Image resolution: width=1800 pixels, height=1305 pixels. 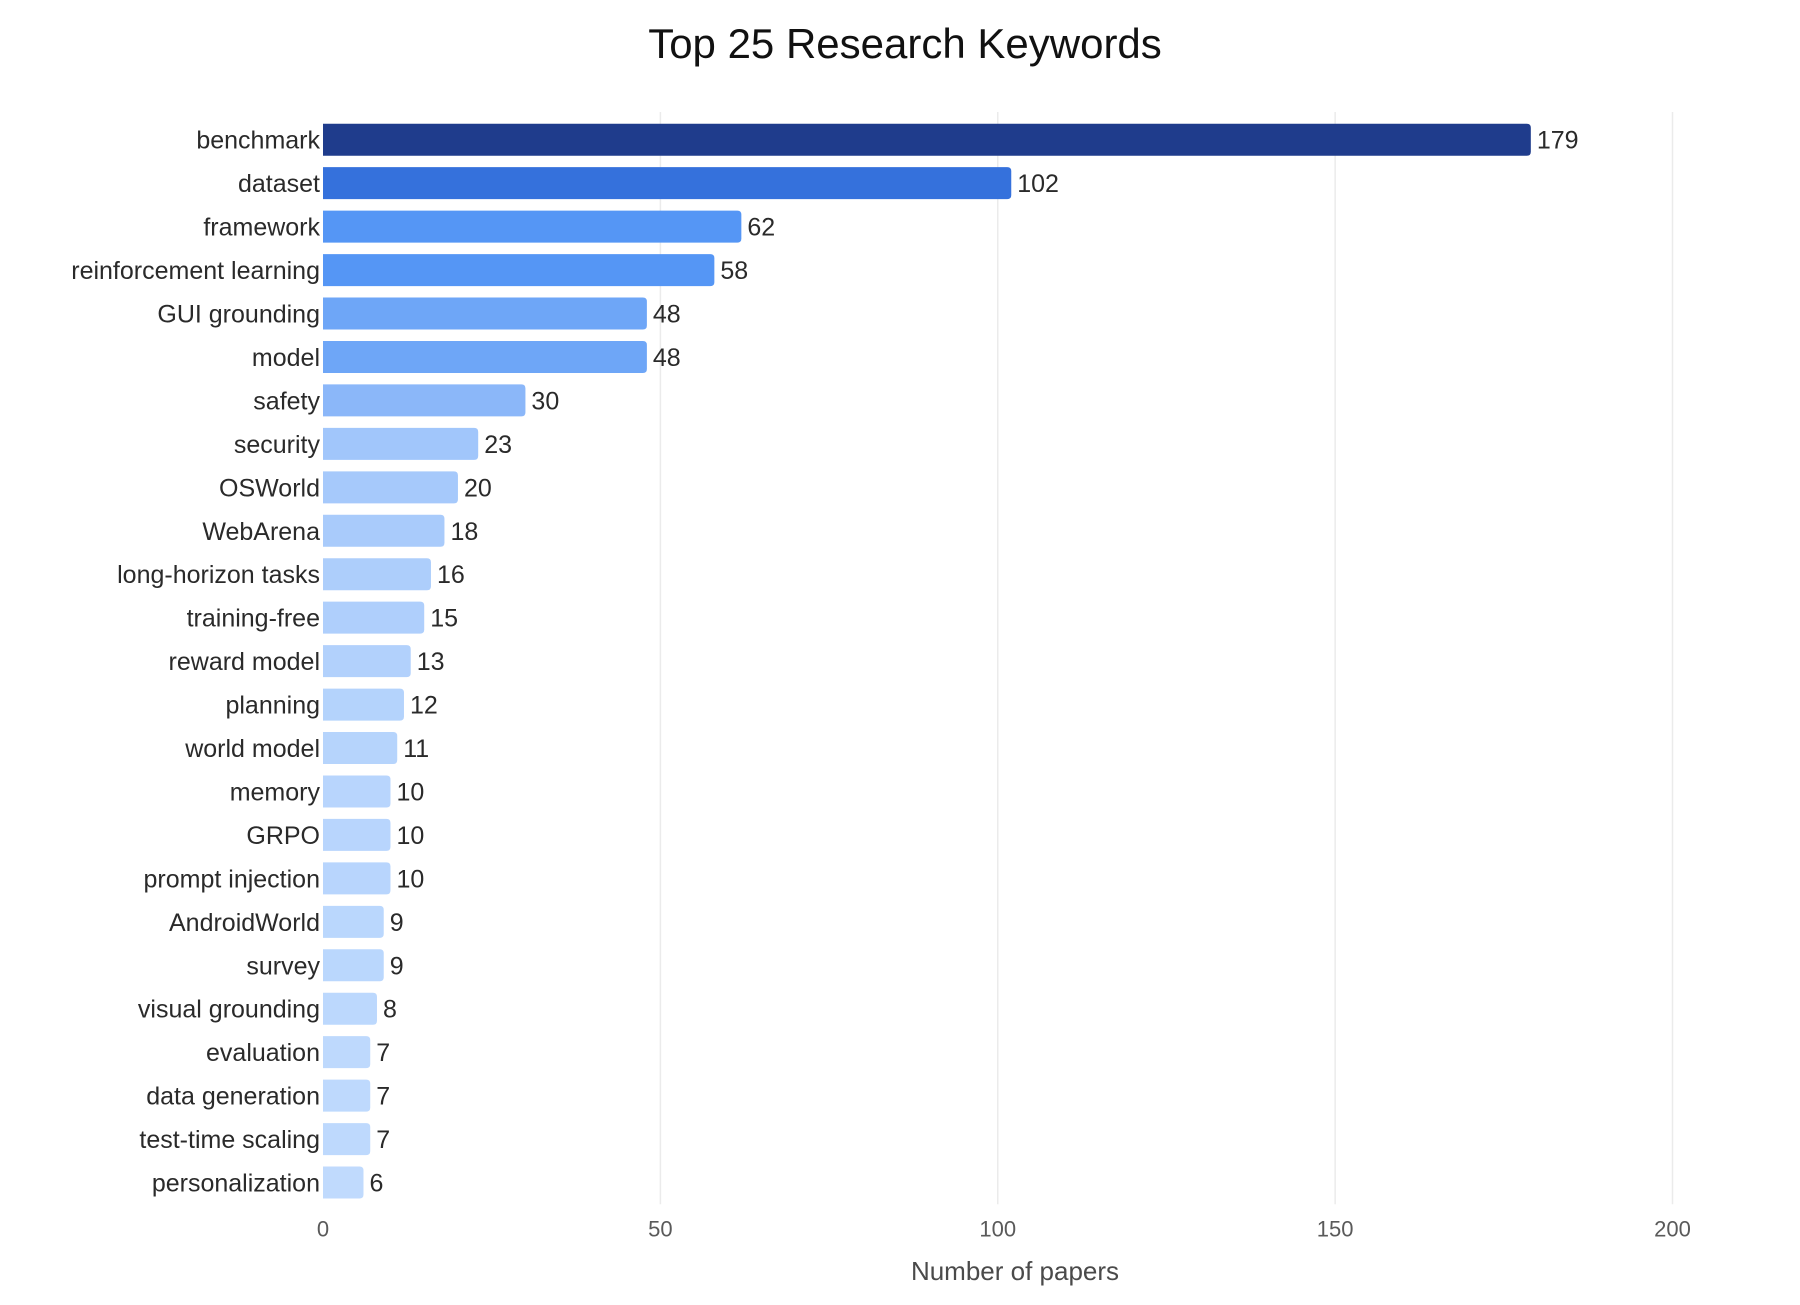 I want to click on value-label: 8, so click(x=390, y=1010).